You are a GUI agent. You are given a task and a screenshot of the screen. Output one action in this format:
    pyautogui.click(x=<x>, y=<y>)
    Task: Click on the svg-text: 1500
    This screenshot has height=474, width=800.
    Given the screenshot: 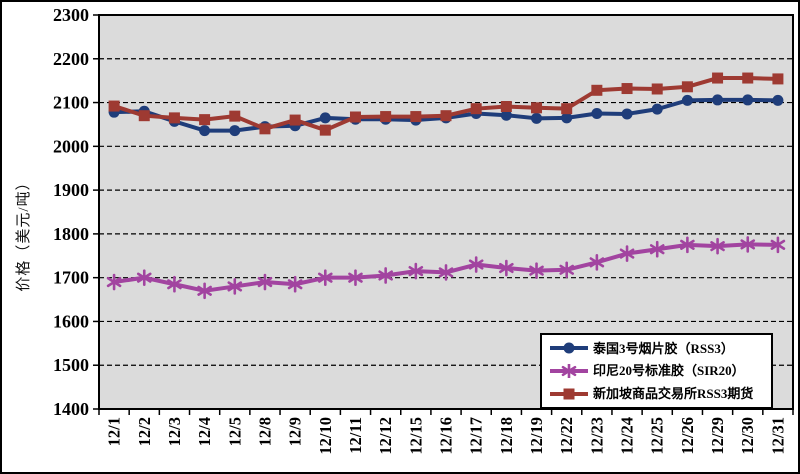 What is the action you would take?
    pyautogui.click(x=71, y=365)
    